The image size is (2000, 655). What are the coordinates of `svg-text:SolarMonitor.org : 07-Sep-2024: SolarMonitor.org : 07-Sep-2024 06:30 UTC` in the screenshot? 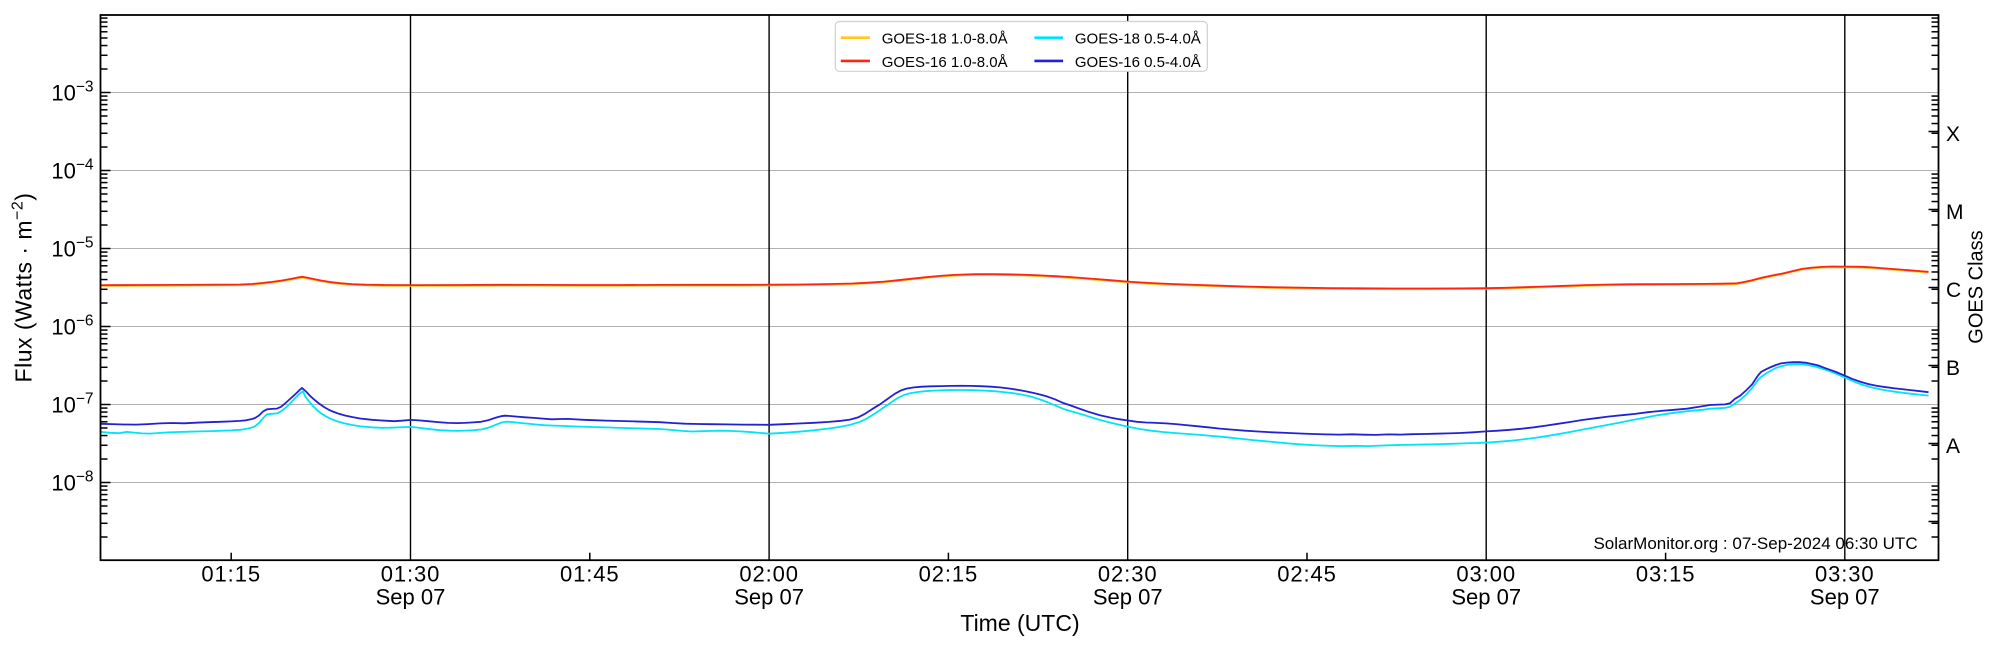 It's located at (1755, 543).